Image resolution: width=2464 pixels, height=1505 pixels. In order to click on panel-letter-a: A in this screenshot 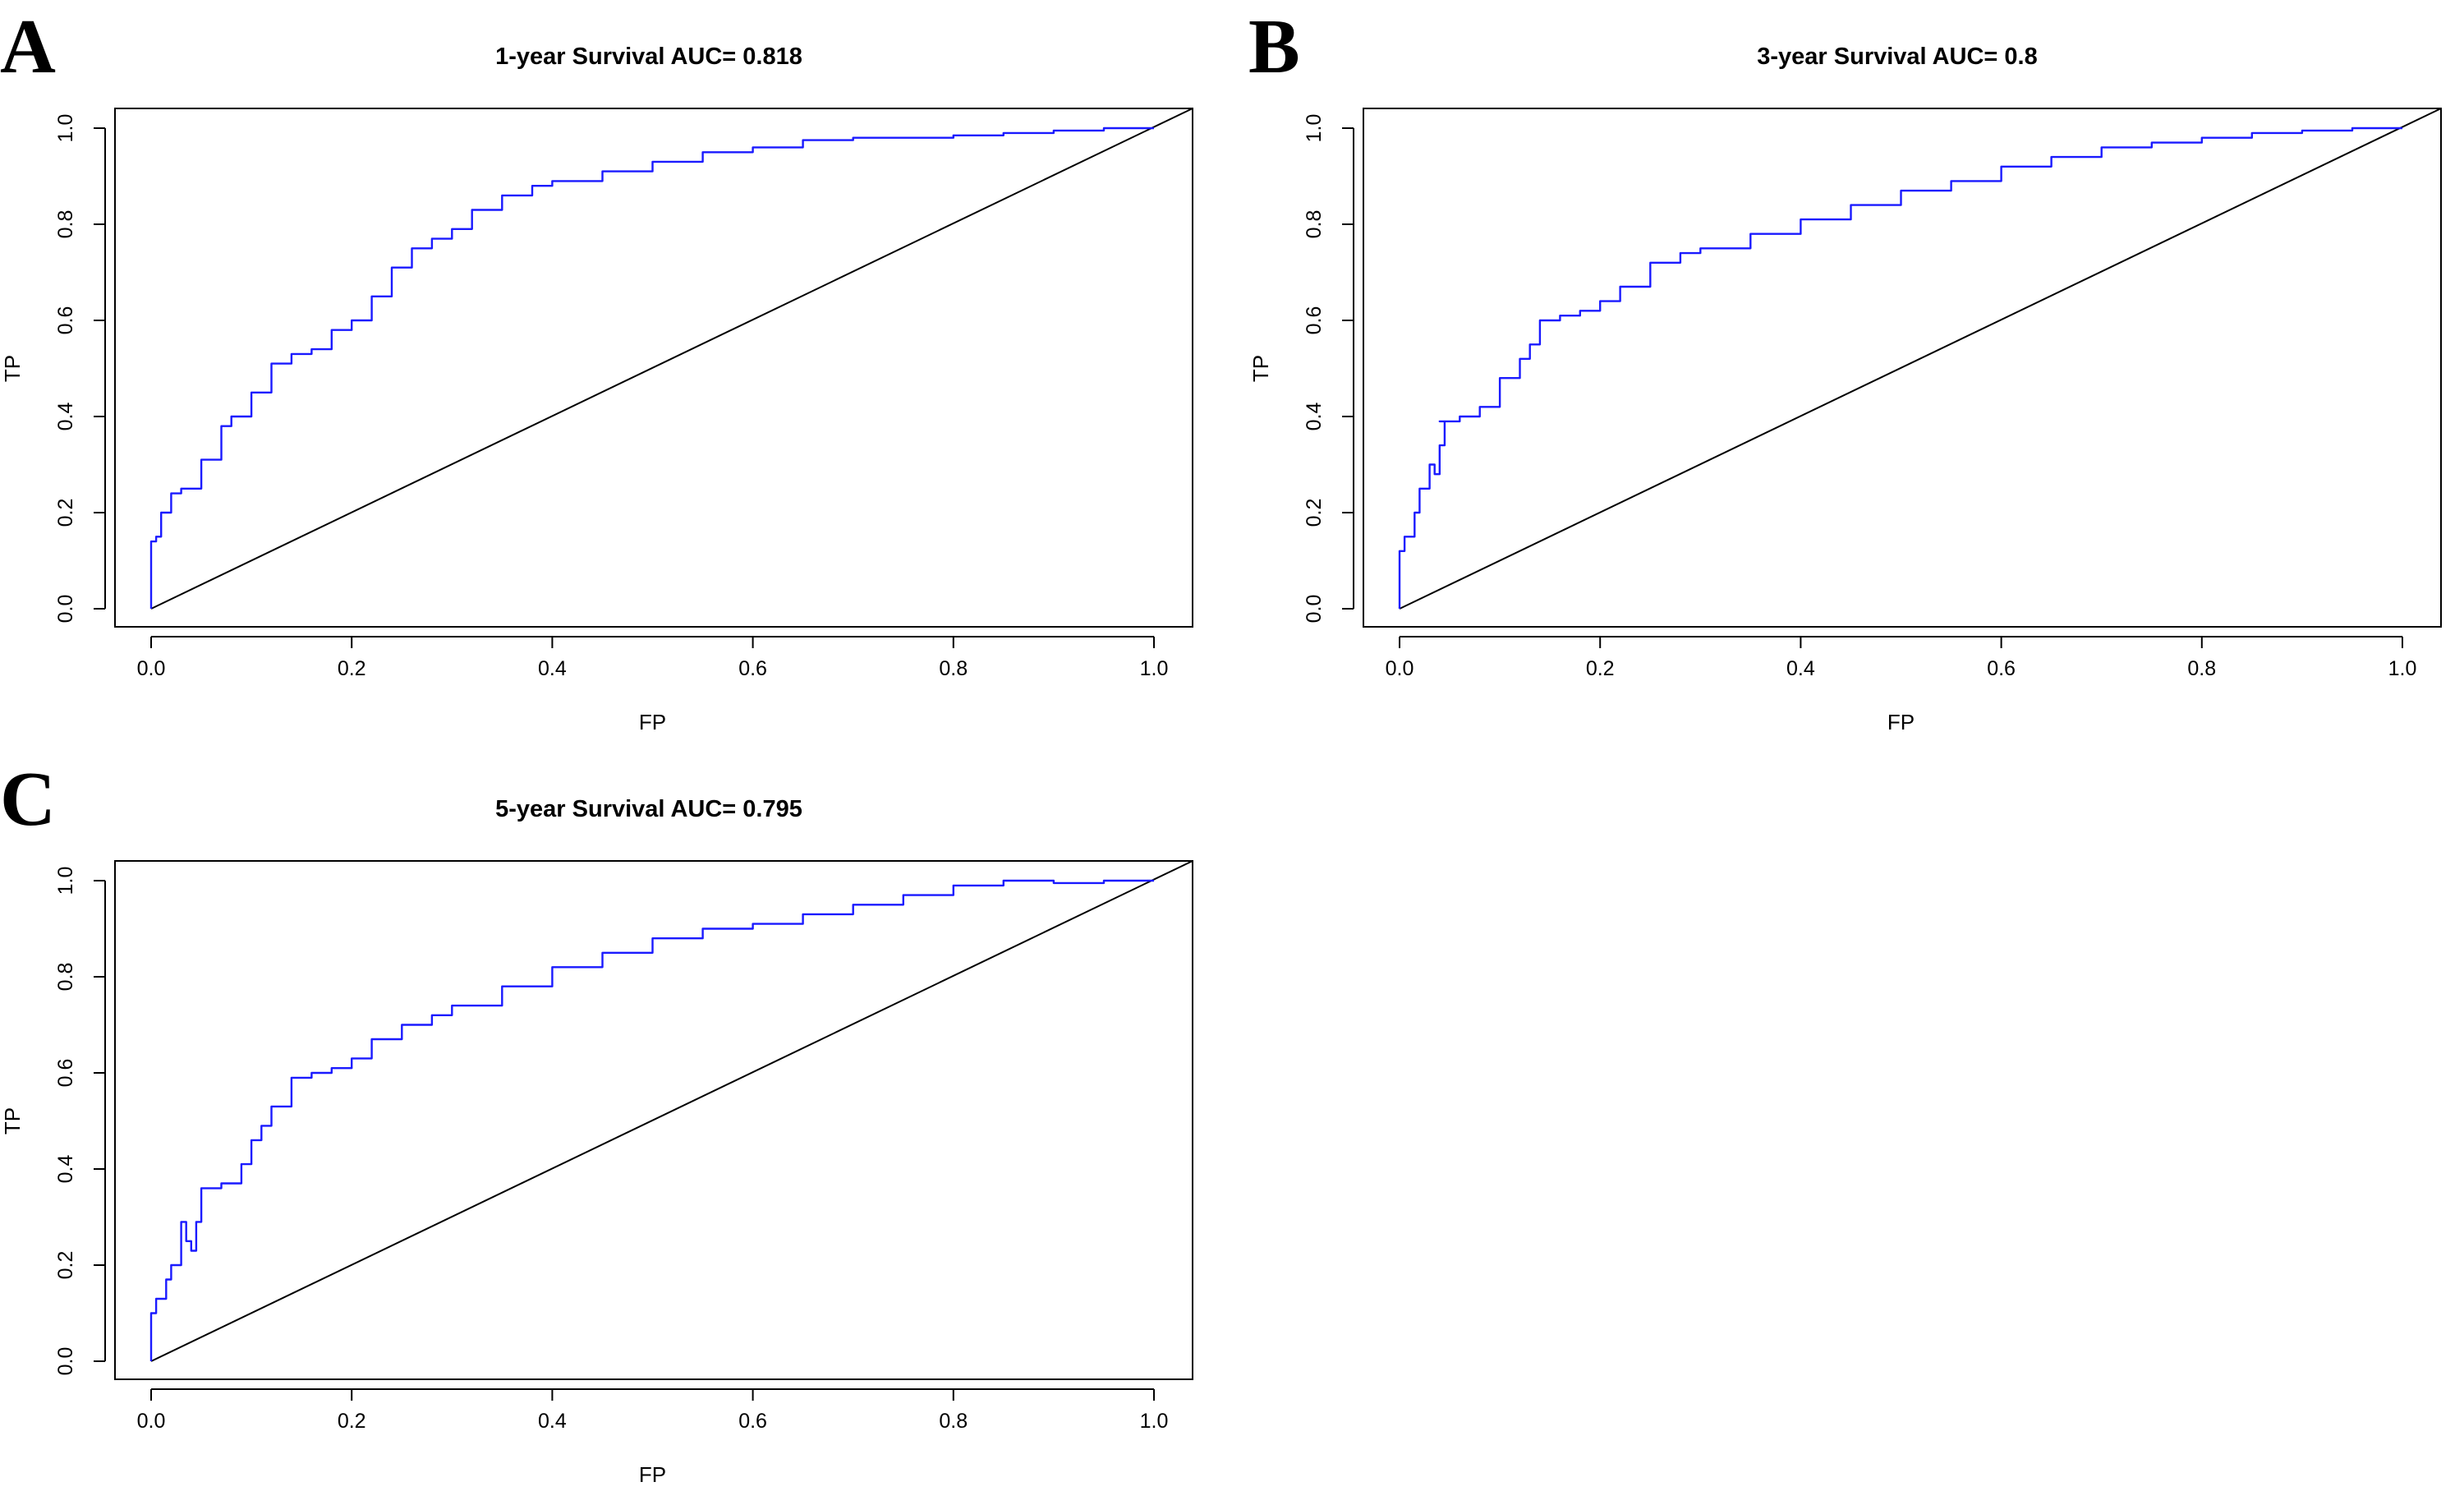, I will do `click(28, 47)`.